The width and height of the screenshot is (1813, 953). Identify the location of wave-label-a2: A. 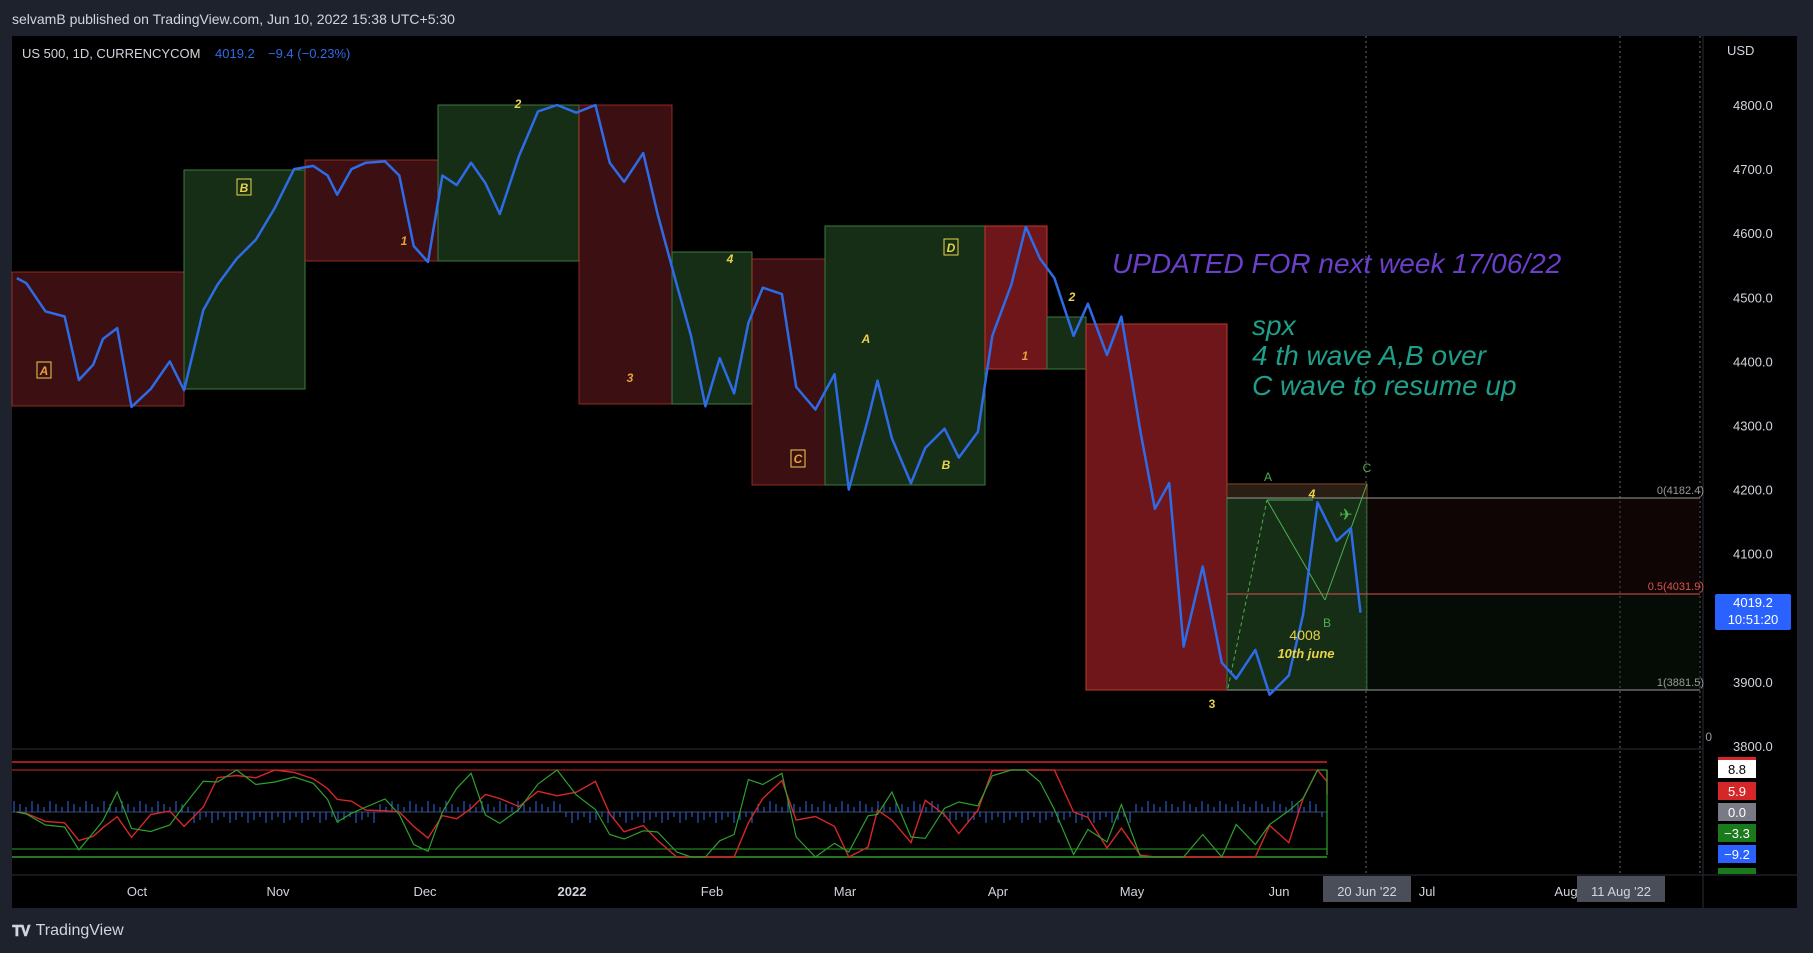
(866, 339).